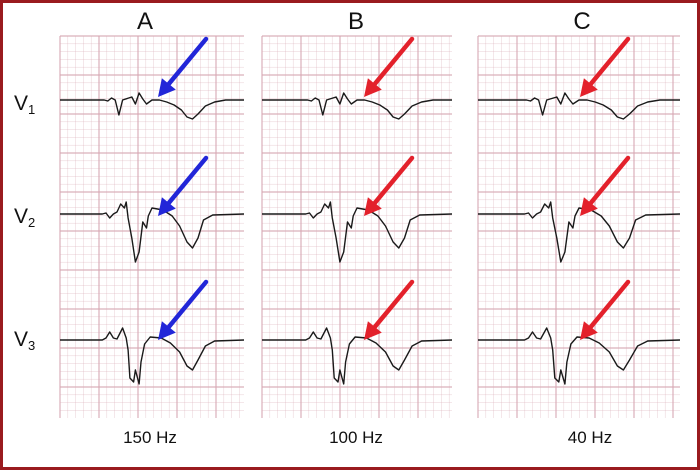 This screenshot has height=470, width=700. I want to click on lead-label-v1: V1, so click(25, 104).